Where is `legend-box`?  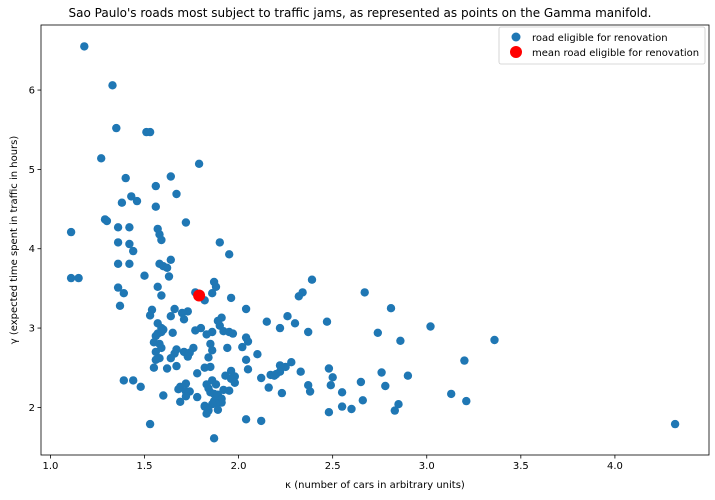
legend-box is located at coordinates (602, 45).